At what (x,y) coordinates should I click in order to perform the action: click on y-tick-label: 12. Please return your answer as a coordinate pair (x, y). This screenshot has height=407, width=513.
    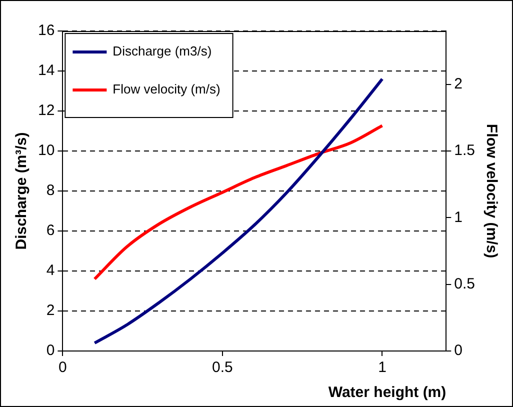
    Looking at the image, I should click on (46, 111).